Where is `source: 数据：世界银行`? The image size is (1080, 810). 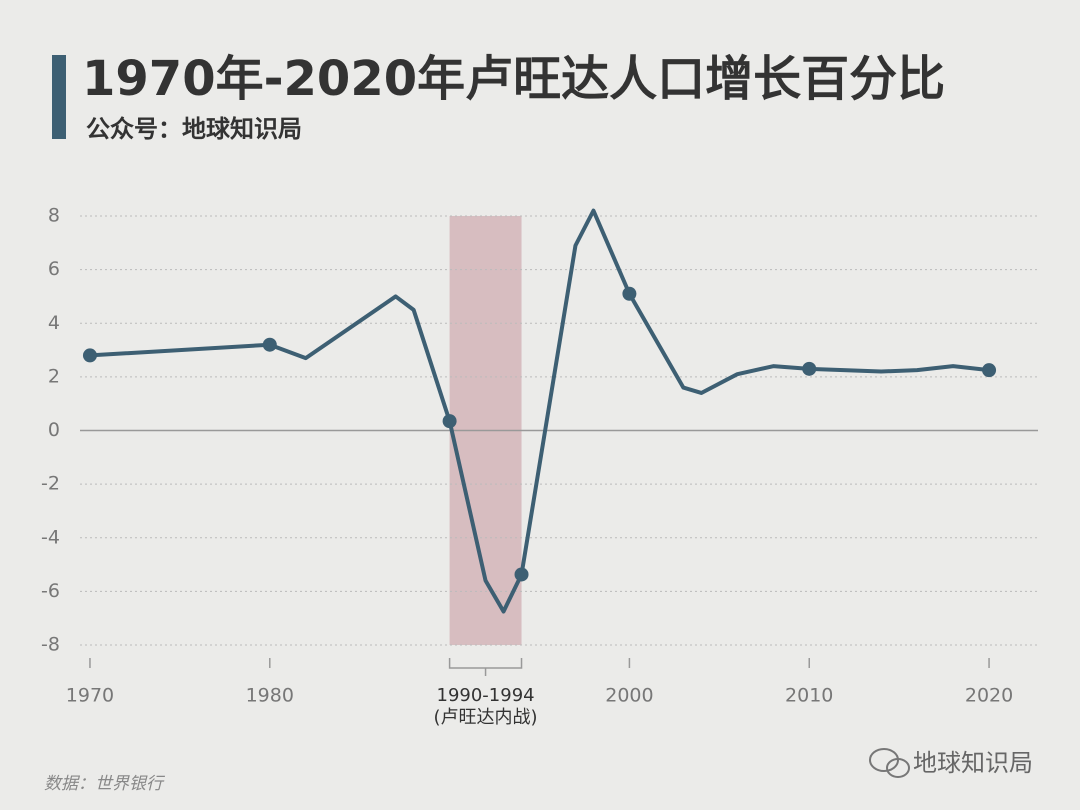
source: 数据：世界银行 is located at coordinates (105, 784).